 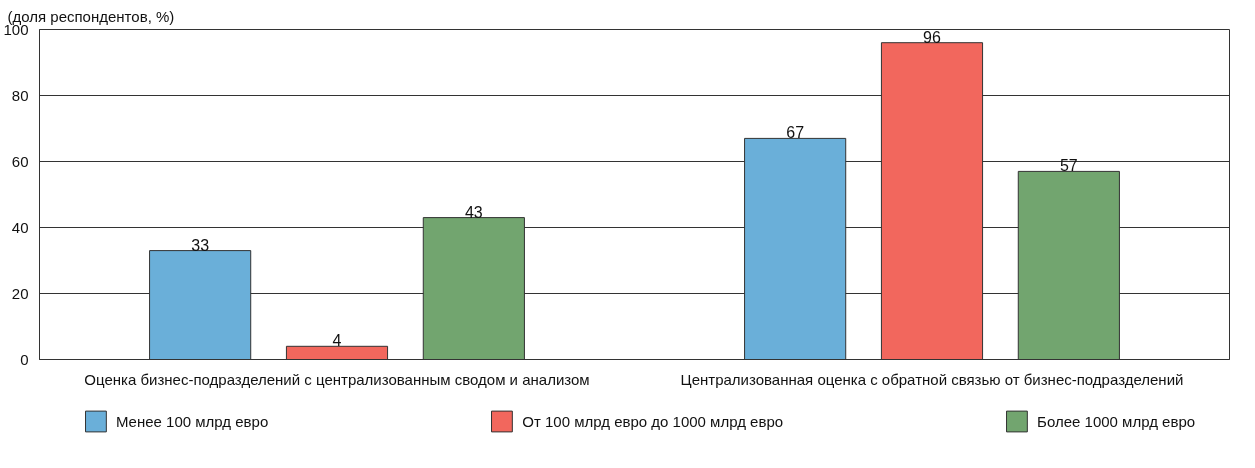 I want to click on x-tick-label: Оценка бизнес-подразделений с централизованным сводом и анализом, so click(x=337, y=379).